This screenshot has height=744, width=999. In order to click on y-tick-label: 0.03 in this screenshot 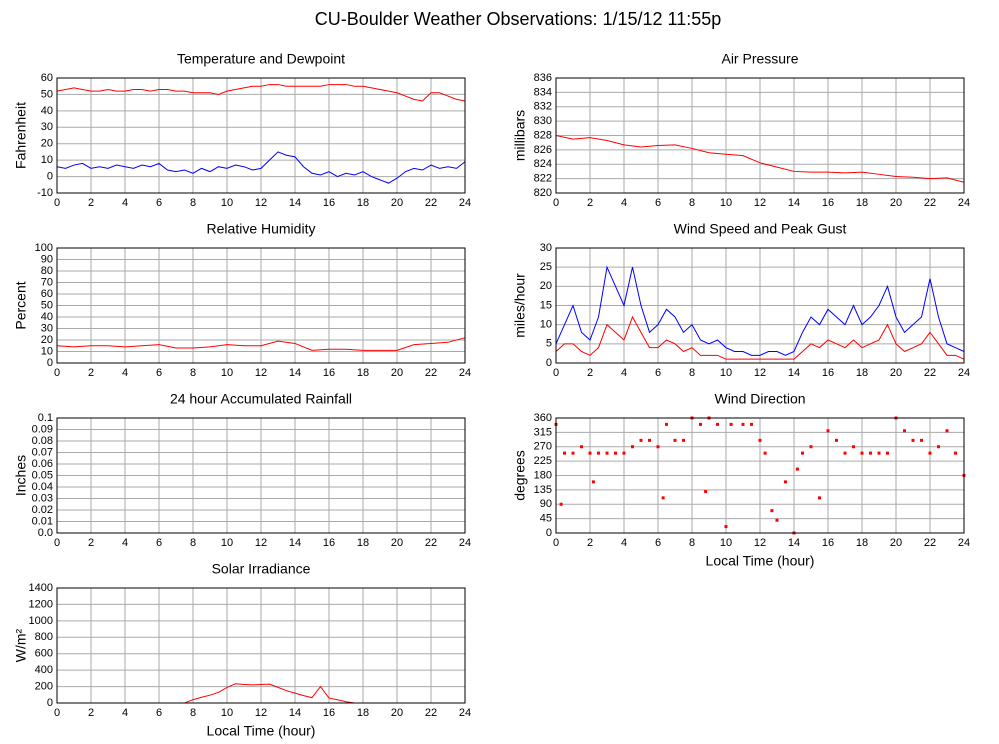, I will do `click(42, 498)`.